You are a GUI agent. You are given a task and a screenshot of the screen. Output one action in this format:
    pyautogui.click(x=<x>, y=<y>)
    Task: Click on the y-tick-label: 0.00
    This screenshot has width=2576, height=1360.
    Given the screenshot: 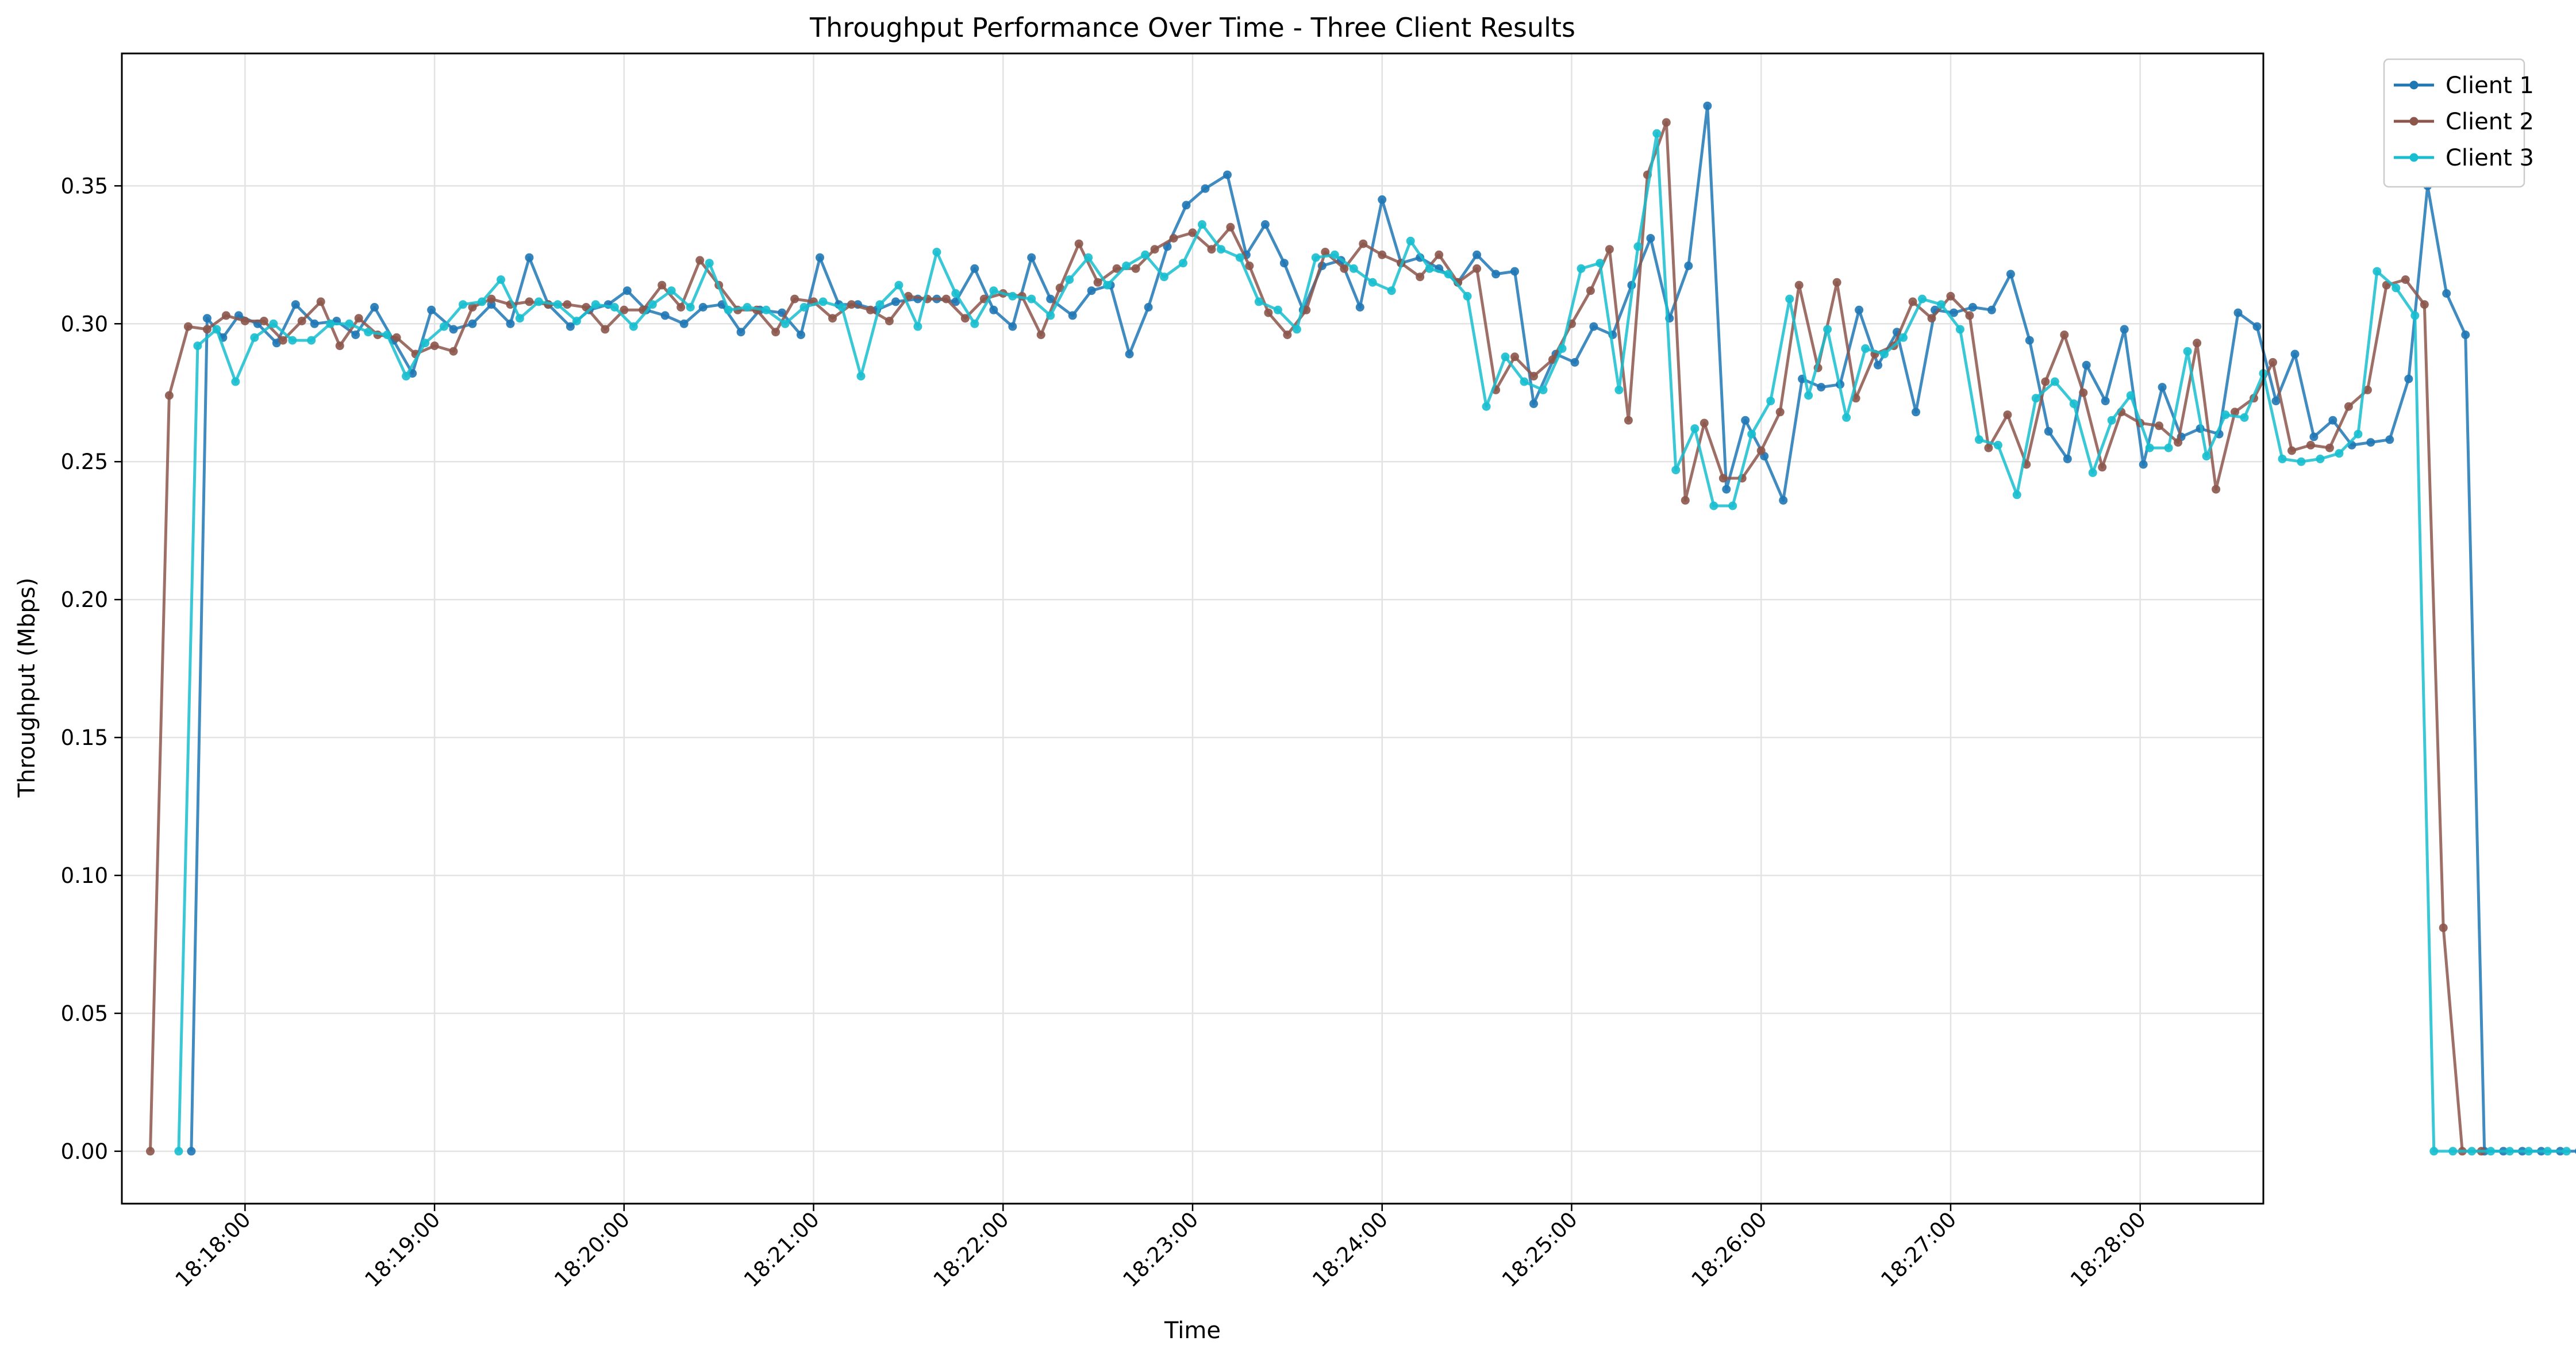 What is the action you would take?
    pyautogui.click(x=84, y=1151)
    